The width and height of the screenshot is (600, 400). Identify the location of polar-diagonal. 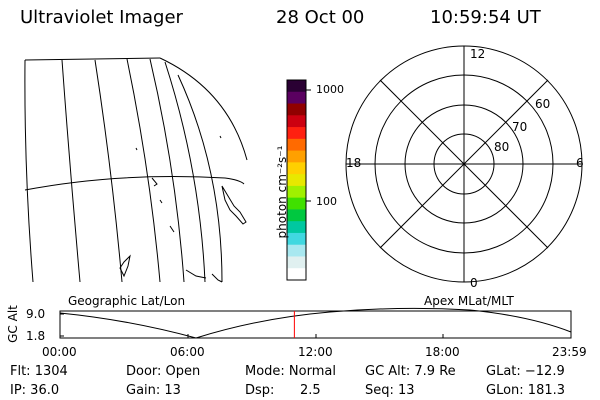
(464, 164).